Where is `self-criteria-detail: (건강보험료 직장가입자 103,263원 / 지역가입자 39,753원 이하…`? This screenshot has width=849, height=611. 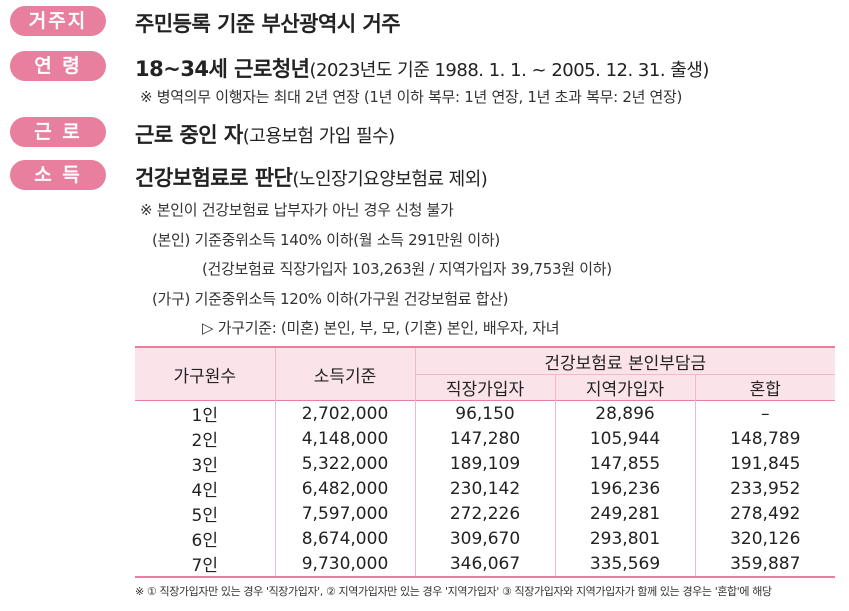
self-criteria-detail: (건강보험료 직장가입자 103,263원 / 지역가입자 39,753원 이하… is located at coordinates (407, 269).